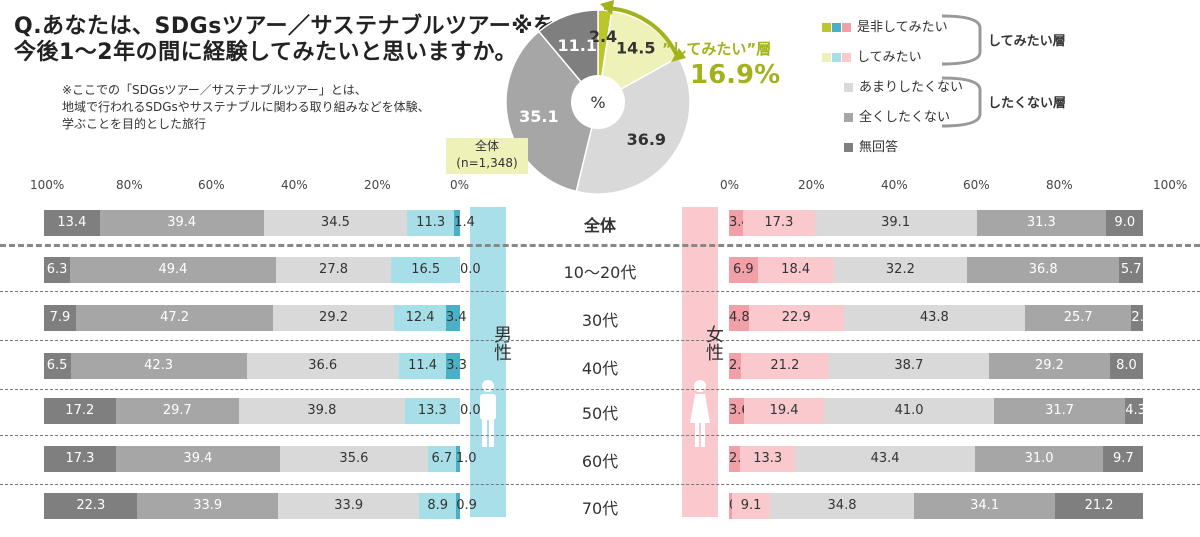 Image resolution: width=1200 pixels, height=537 pixels. Describe the element at coordinates (377, 185) in the screenshot. I see `axis-left-tick: 20%` at that location.